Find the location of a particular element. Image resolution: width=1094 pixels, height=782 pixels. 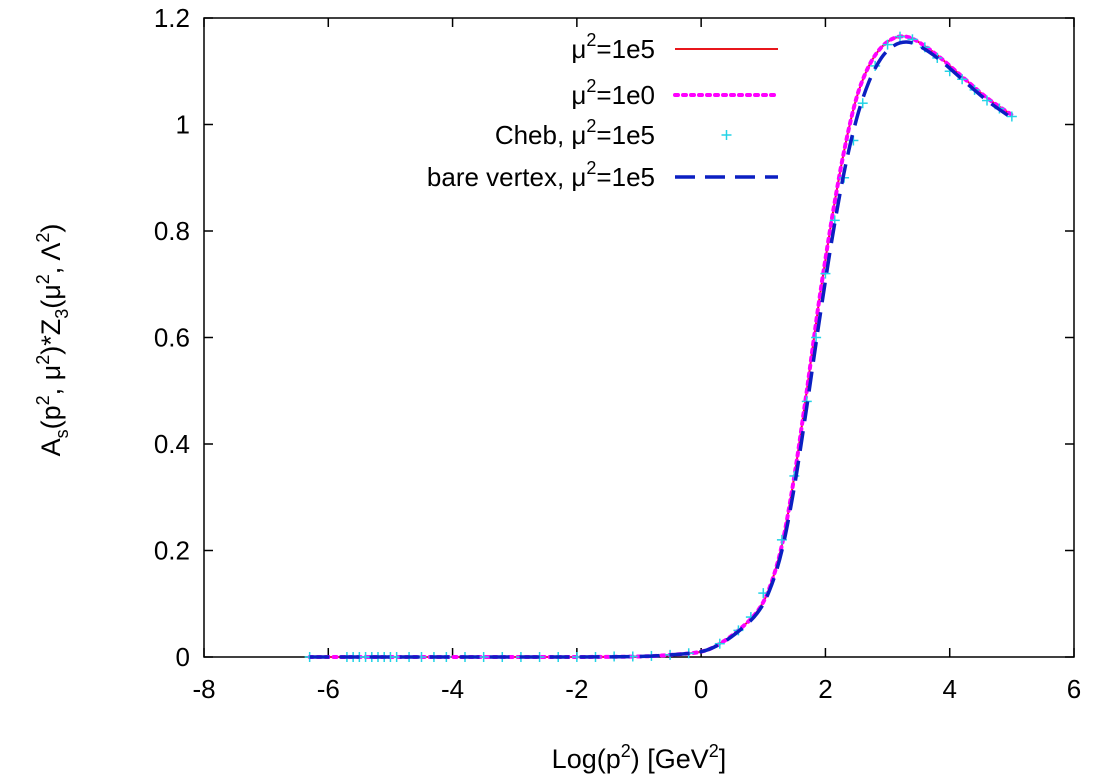

y-tick-label: 0.6 is located at coordinates (172, 338).